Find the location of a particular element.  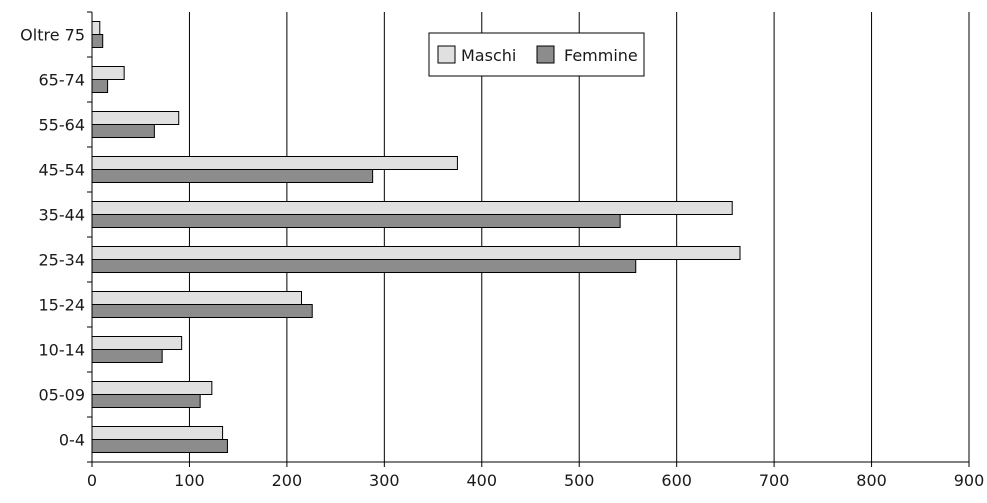

x-tick-label: 600 is located at coordinates (676, 480).